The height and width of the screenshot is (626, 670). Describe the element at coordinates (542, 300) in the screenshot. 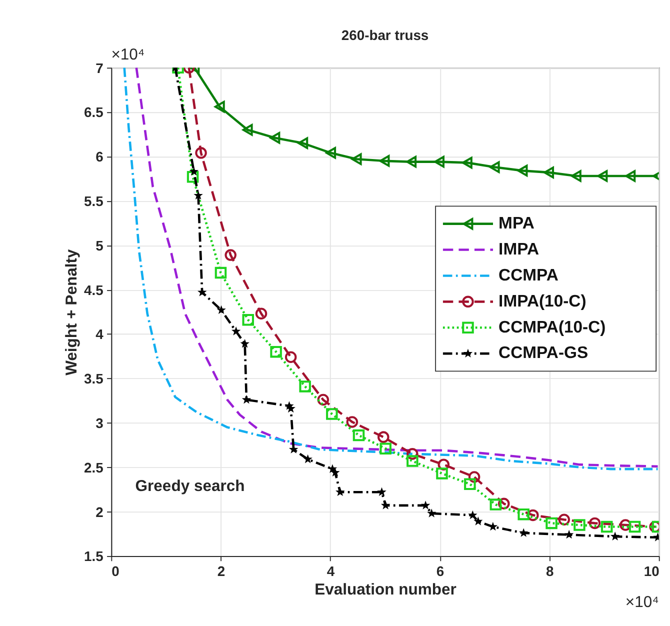

I see `legend-label: IMPA(10-C)` at that location.